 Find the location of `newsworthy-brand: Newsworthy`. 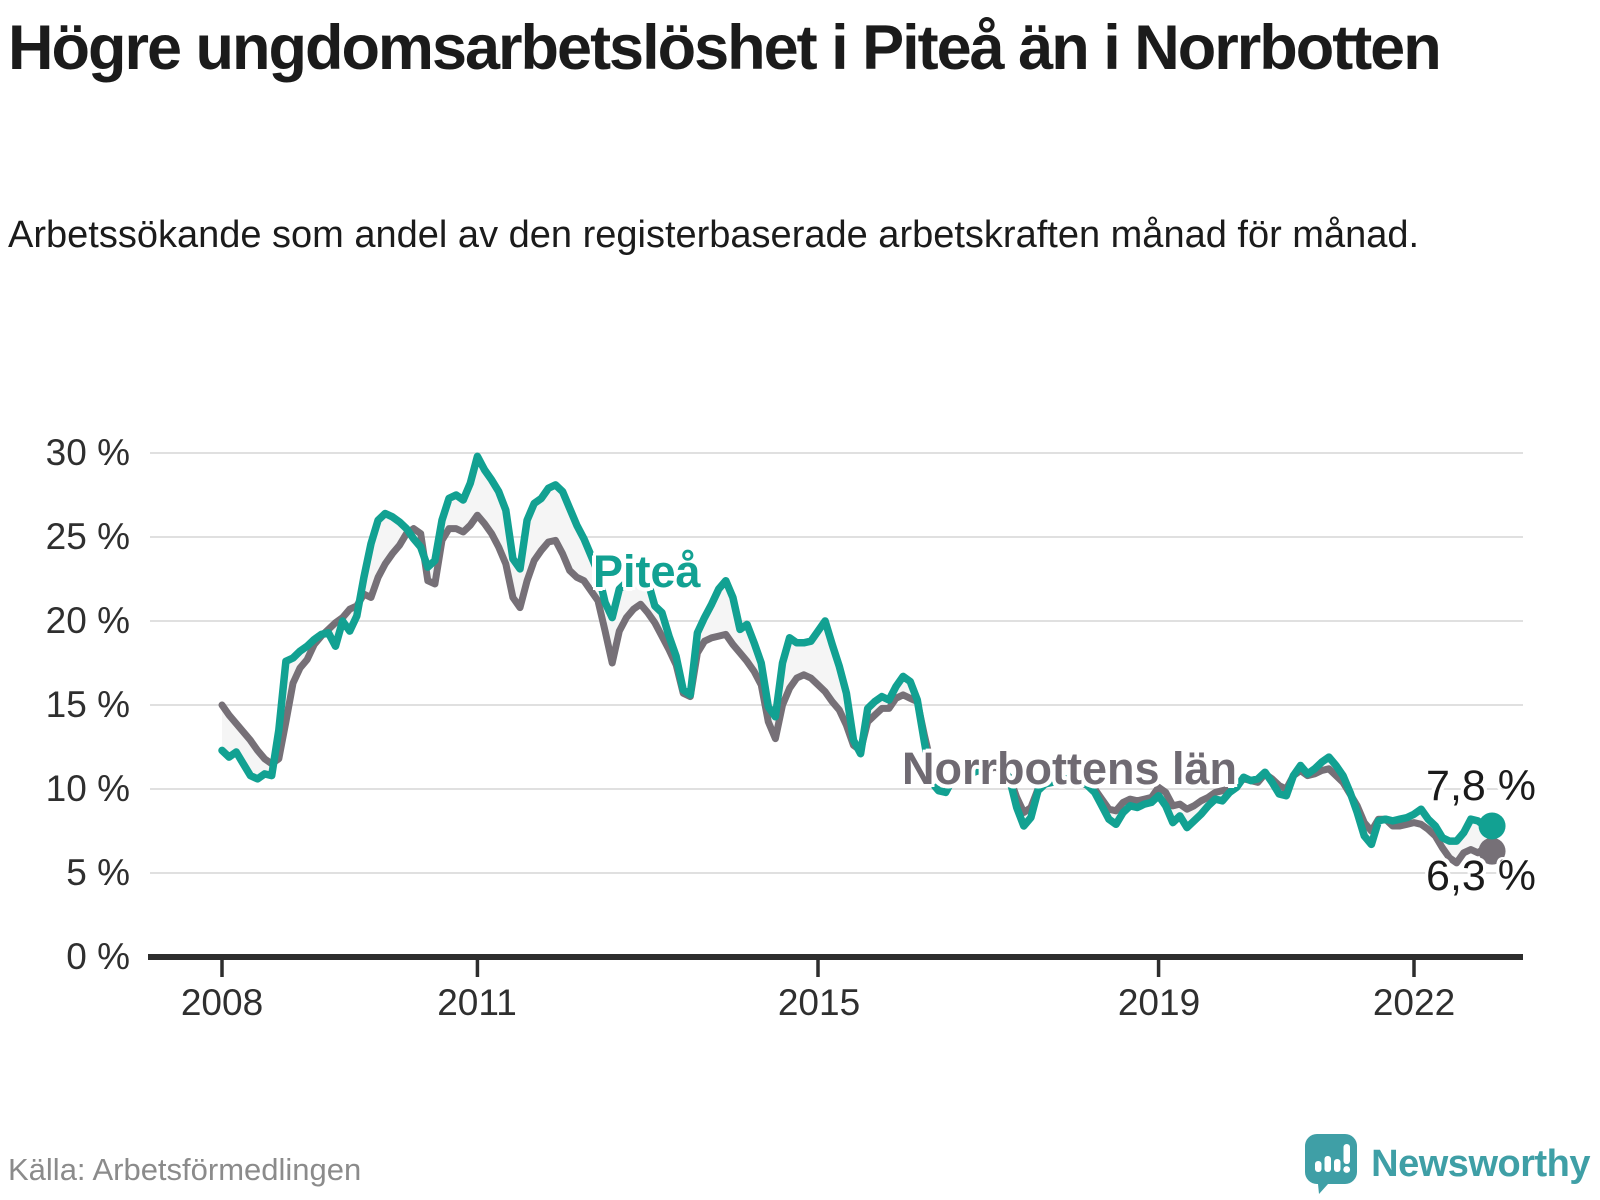

newsworthy-brand: Newsworthy is located at coordinates (1447, 1164).